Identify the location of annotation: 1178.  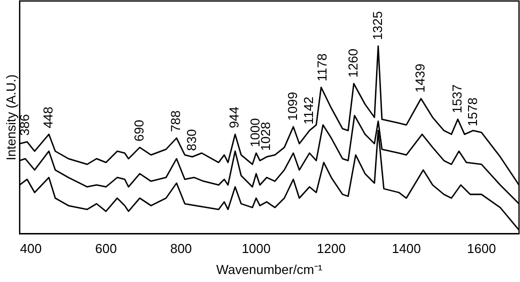
(322, 67).